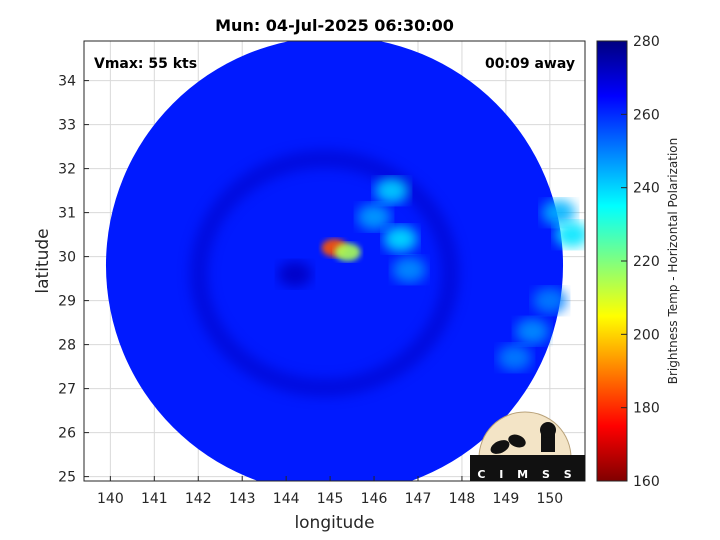  I want to click on time-away-annotation: 00:09 away, so click(530, 64).